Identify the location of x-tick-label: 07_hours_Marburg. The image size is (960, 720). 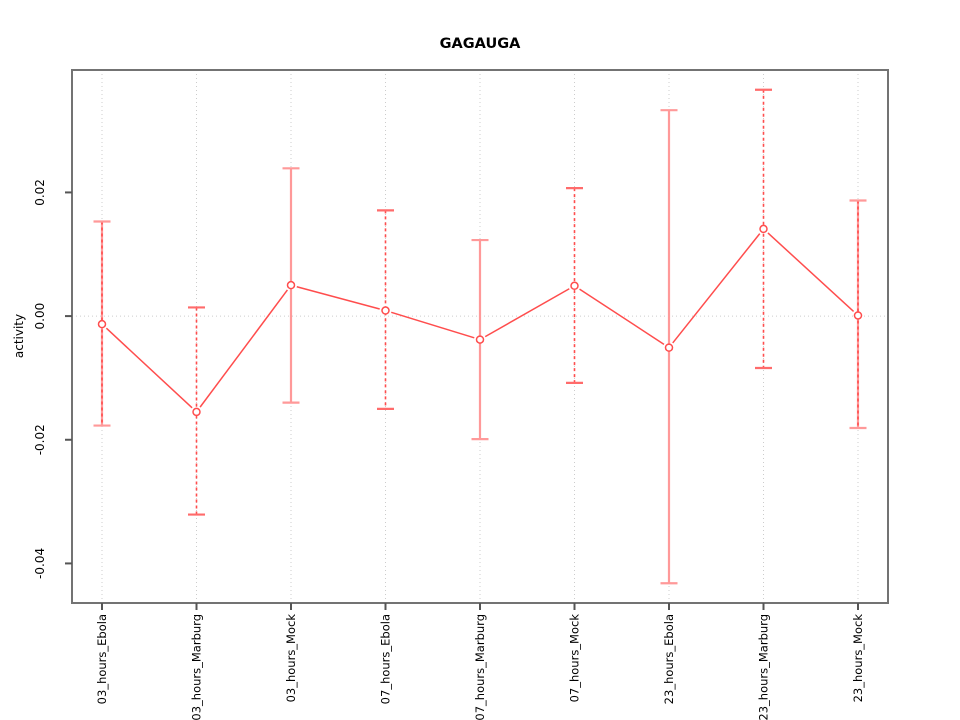
(480, 667).